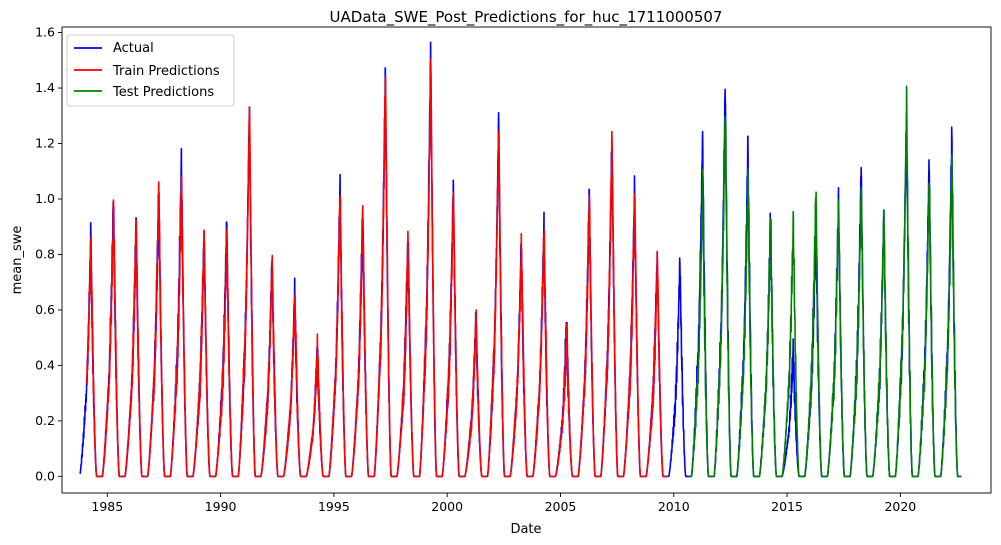 The image size is (1001, 545). I want to click on legend-box, so click(150, 70).